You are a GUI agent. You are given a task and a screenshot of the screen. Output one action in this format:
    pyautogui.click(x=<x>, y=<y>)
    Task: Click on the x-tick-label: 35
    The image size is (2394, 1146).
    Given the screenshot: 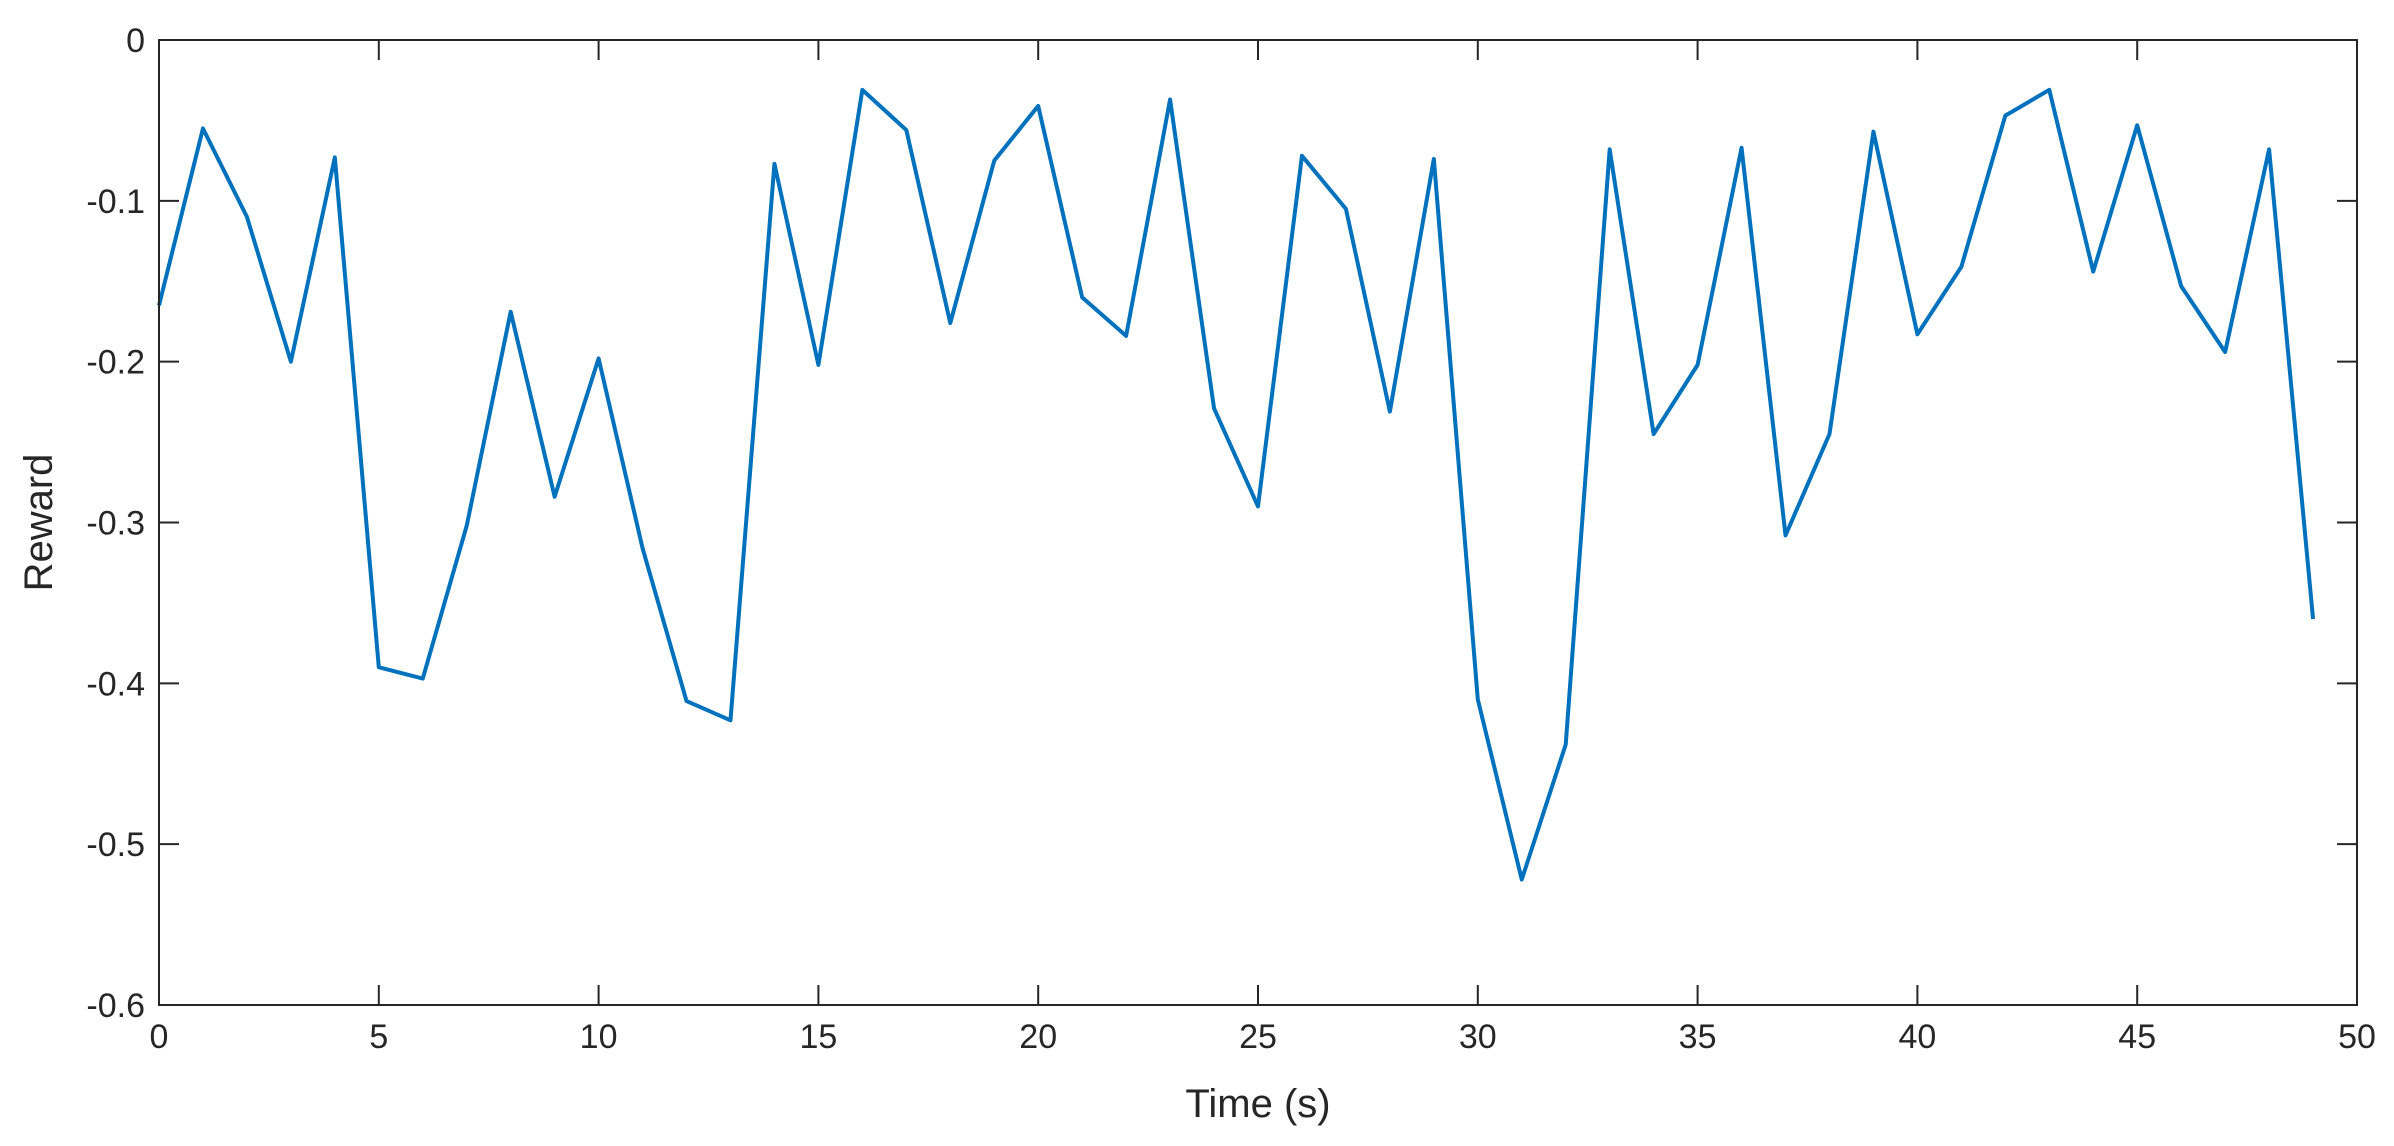 What is the action you would take?
    pyautogui.click(x=1698, y=1037)
    